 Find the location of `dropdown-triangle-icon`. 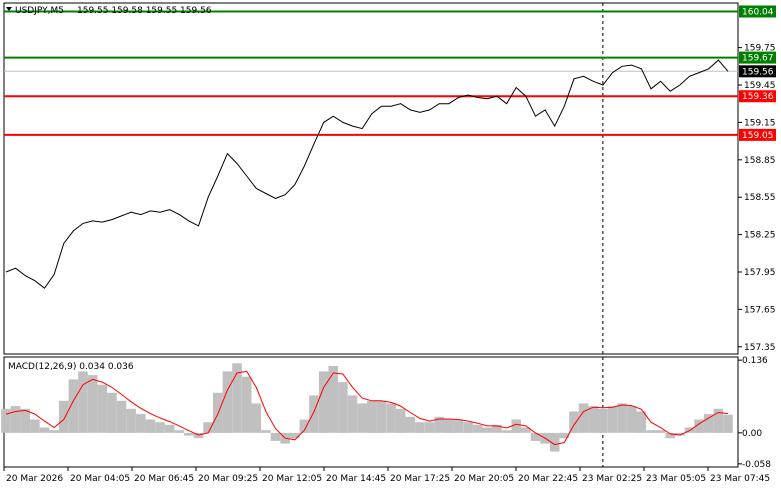

dropdown-triangle-icon is located at coordinates (9, 9).